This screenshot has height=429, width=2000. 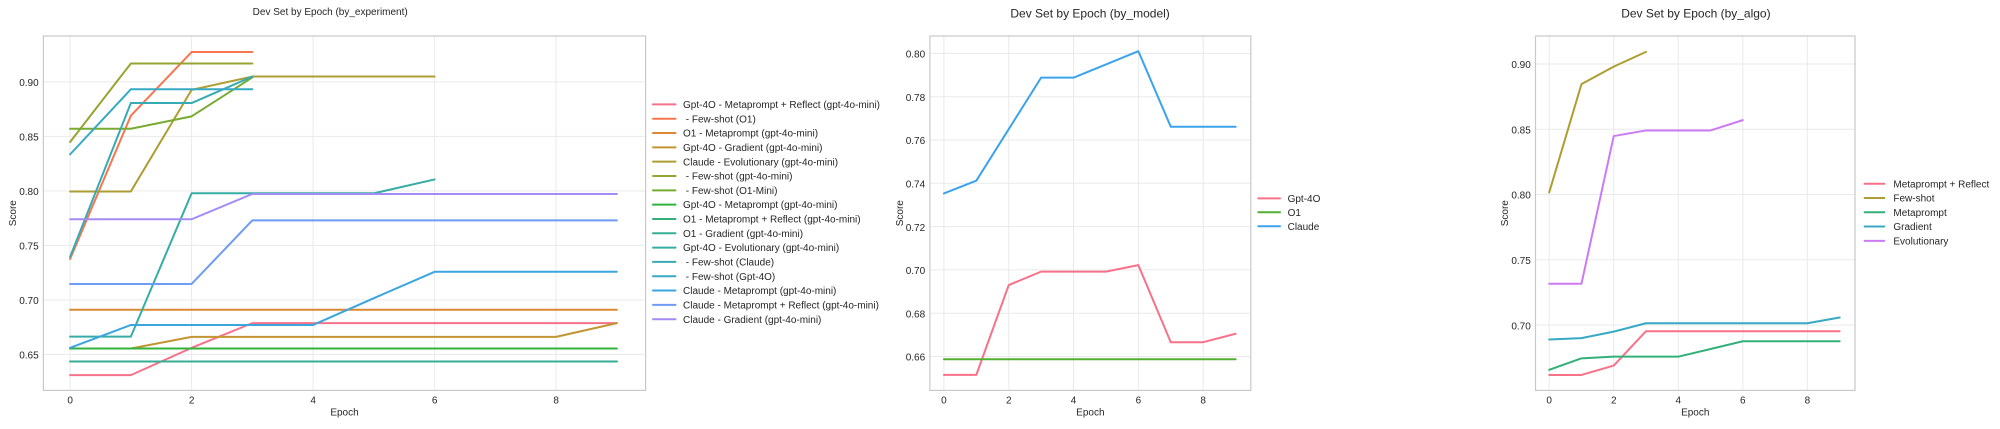 I want to click on svg-text: Gradient, so click(x=1912, y=227).